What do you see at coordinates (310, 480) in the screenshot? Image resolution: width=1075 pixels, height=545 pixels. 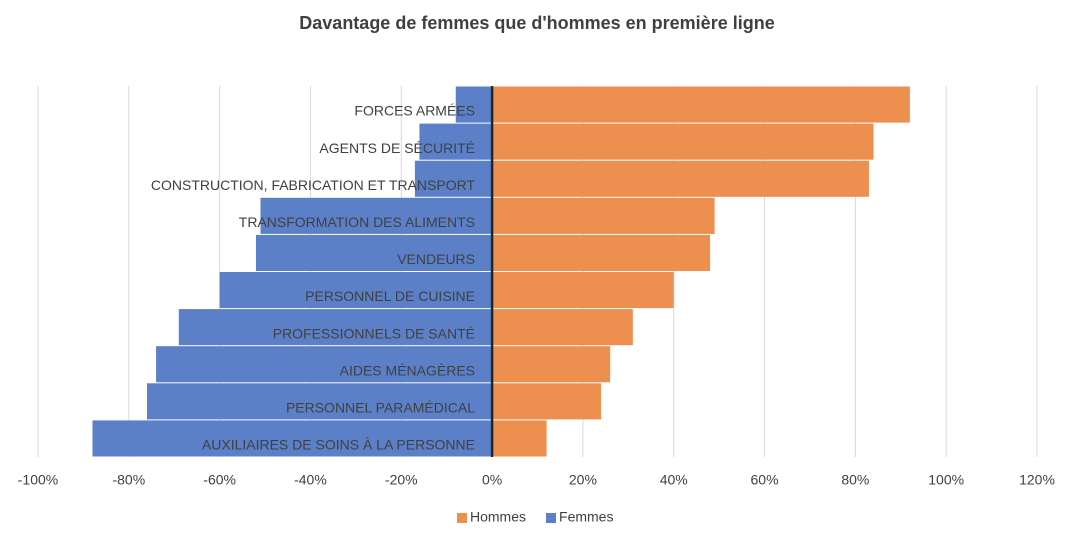 I see `x-tick-label: -40%` at bounding box center [310, 480].